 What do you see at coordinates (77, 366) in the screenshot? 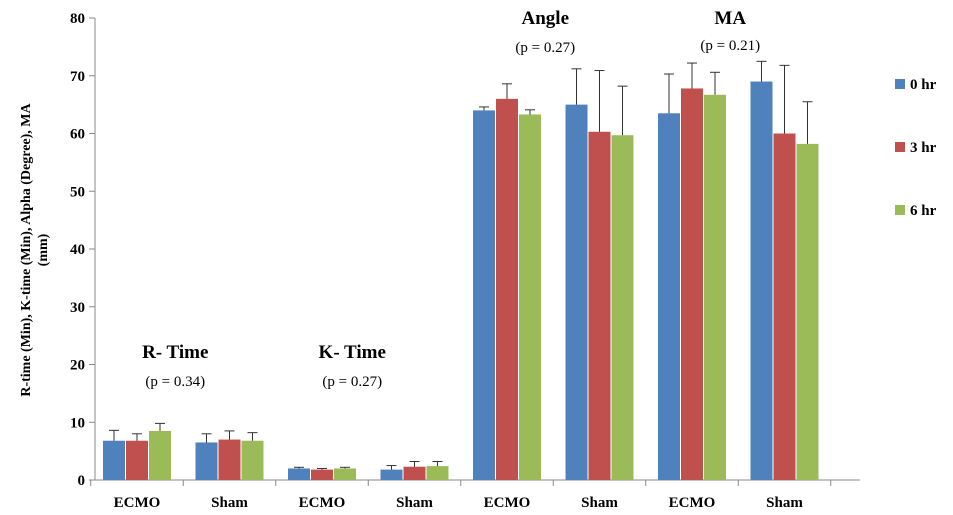
I see `y-tick-label: 20` at bounding box center [77, 366].